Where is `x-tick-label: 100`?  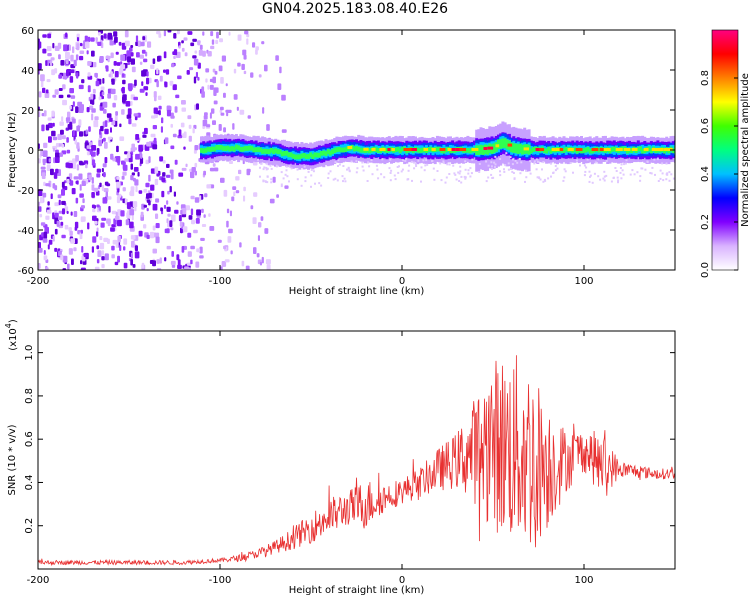
x-tick-label: 100 is located at coordinates (583, 580).